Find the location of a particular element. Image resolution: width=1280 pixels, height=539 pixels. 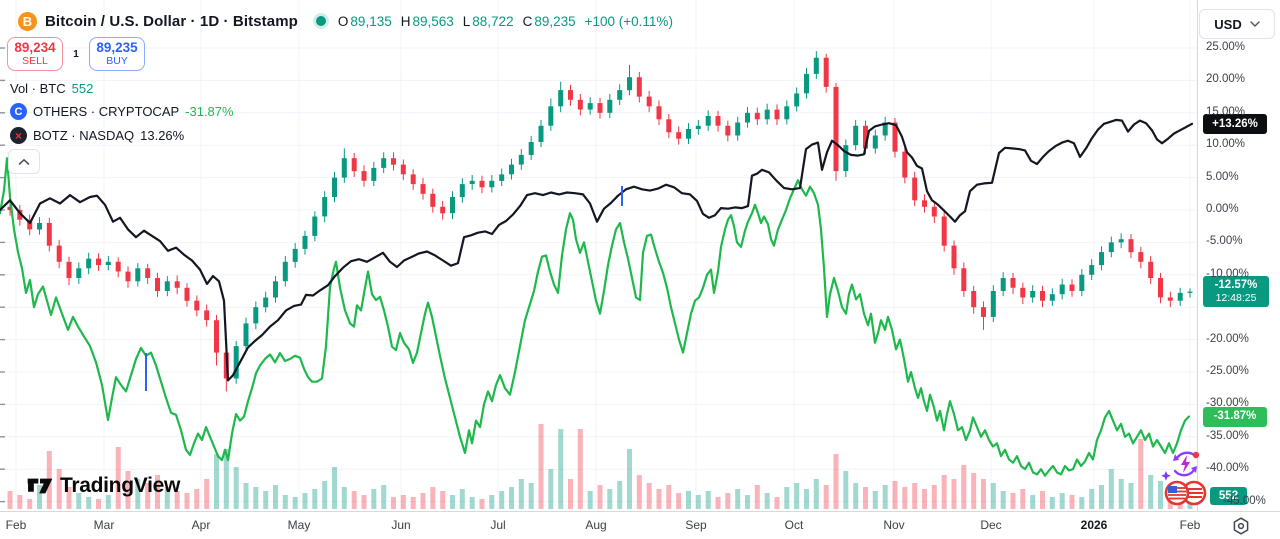

buy-price: 89,235 is located at coordinates (117, 47).